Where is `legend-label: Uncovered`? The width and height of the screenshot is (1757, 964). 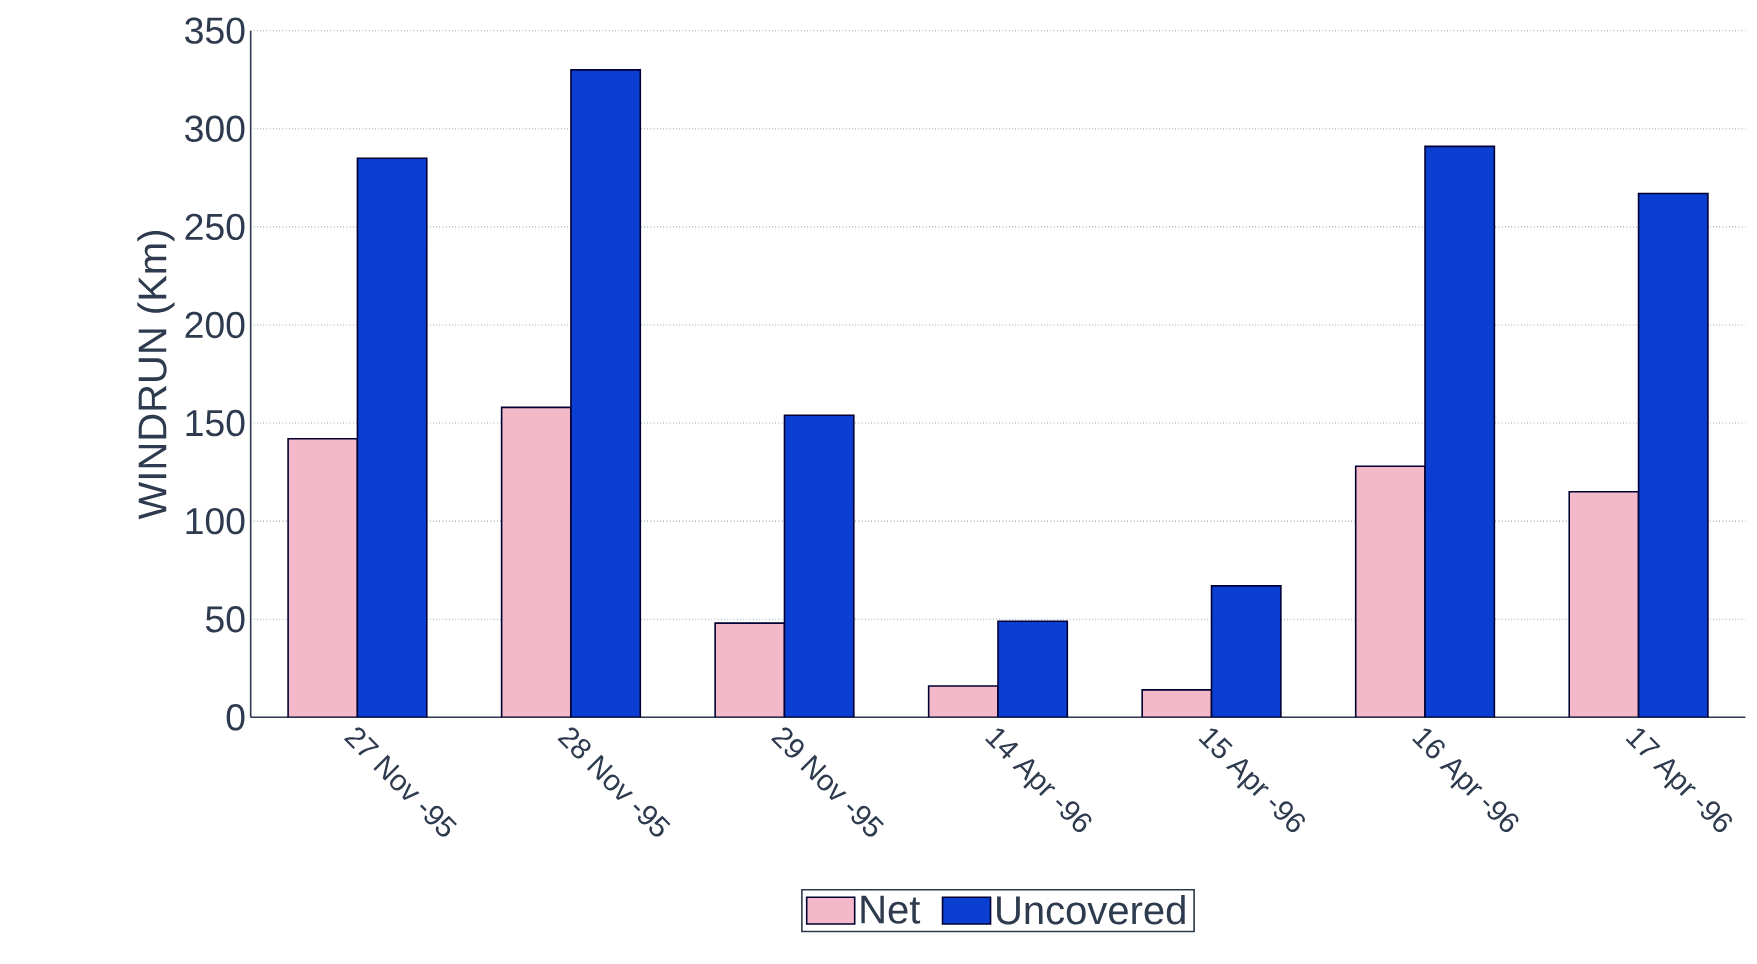
legend-label: Uncovered is located at coordinates (1091, 910).